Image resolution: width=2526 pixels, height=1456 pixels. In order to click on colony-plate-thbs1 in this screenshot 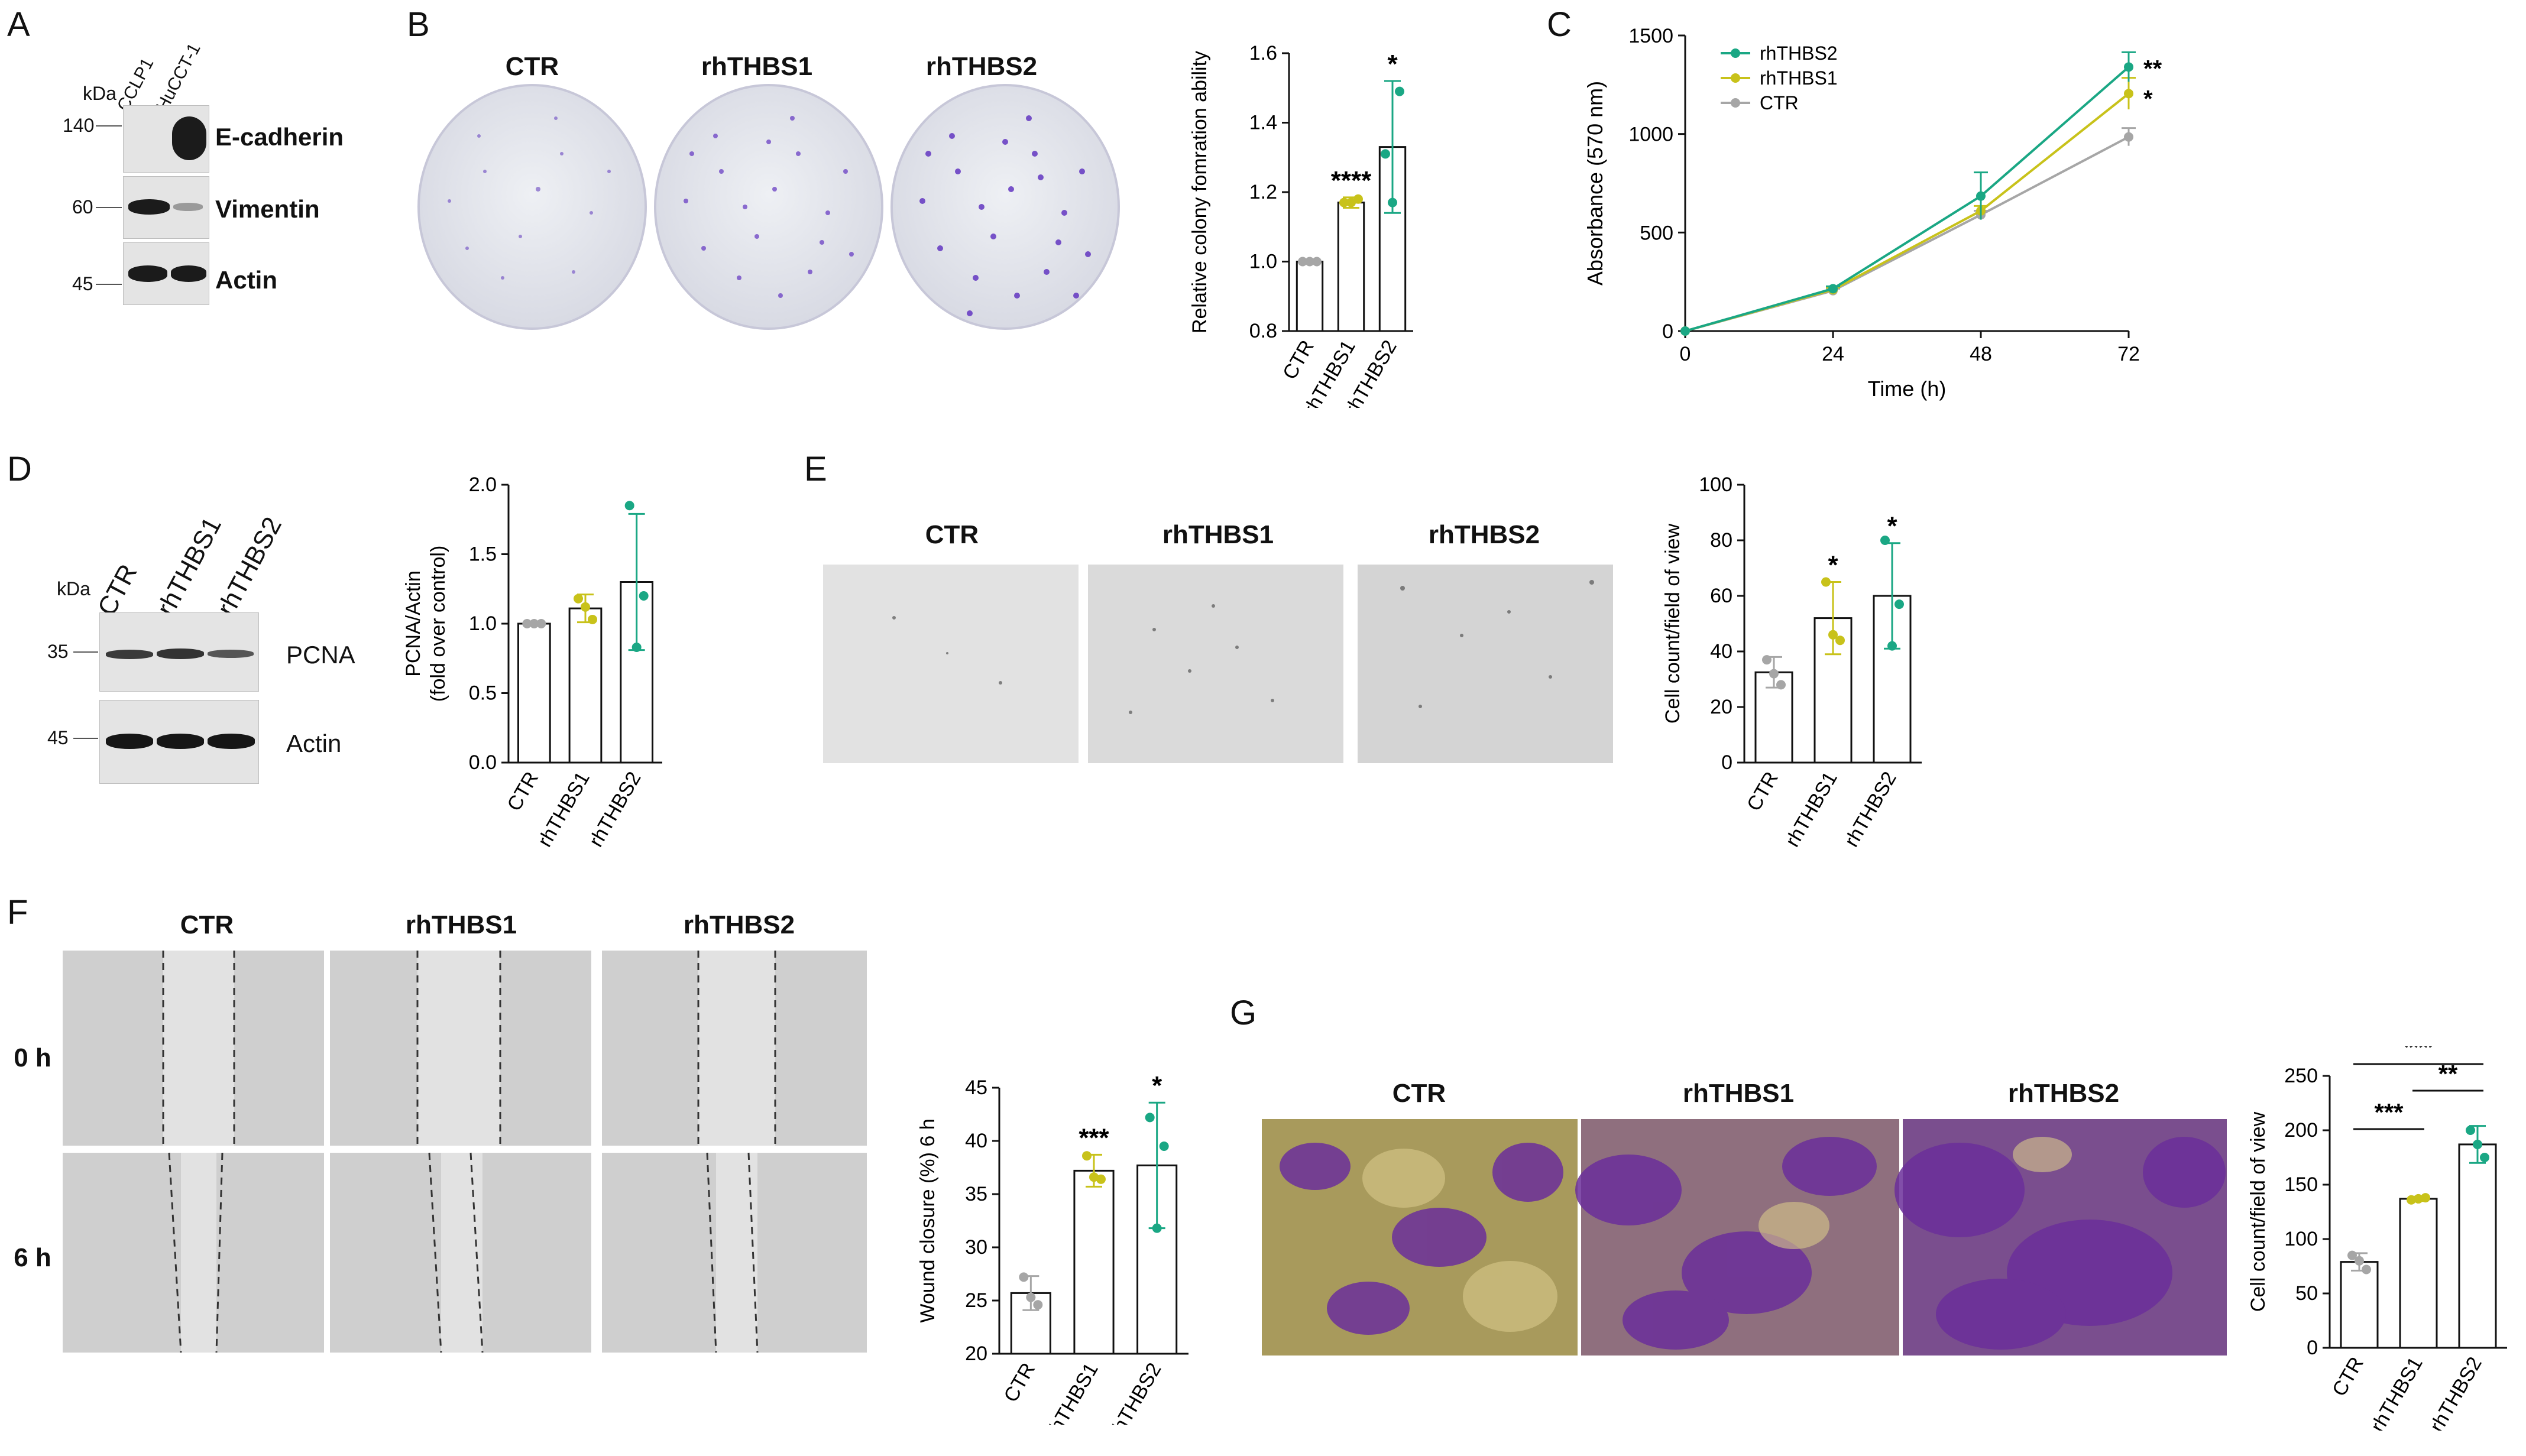, I will do `click(769, 207)`.